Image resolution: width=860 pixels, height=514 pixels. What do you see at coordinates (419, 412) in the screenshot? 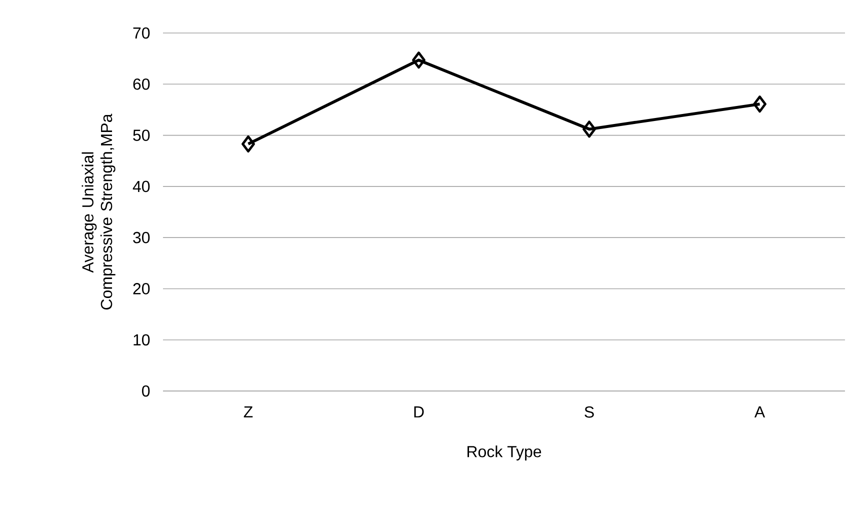
I see `x-tick-label: D` at bounding box center [419, 412].